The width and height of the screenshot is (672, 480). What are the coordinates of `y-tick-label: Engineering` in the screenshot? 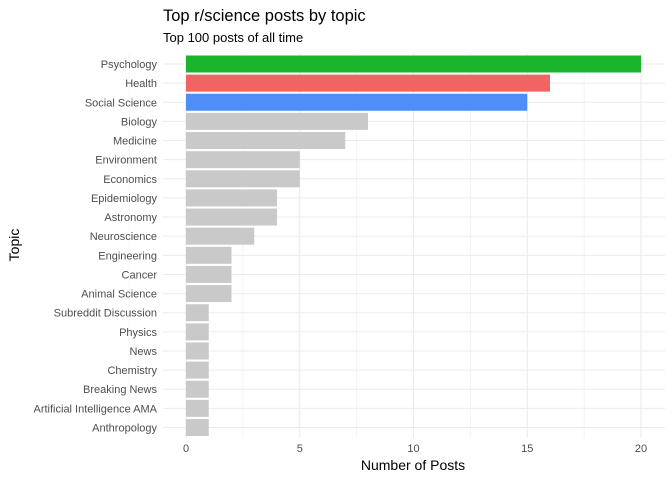 It's located at (127, 256).